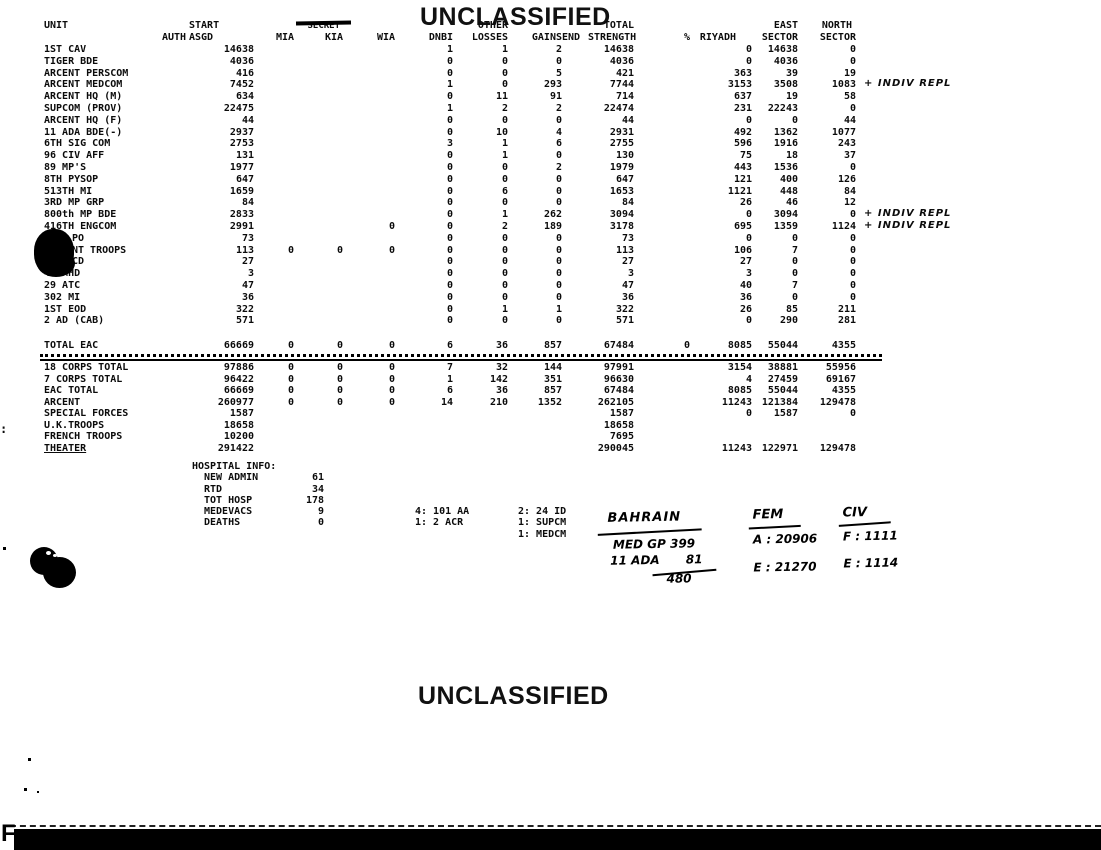 The width and height of the screenshot is (1101, 850). What do you see at coordinates (635, 560) in the screenshot?
I see `bahrain-11ada-label: 11 ADA` at bounding box center [635, 560].